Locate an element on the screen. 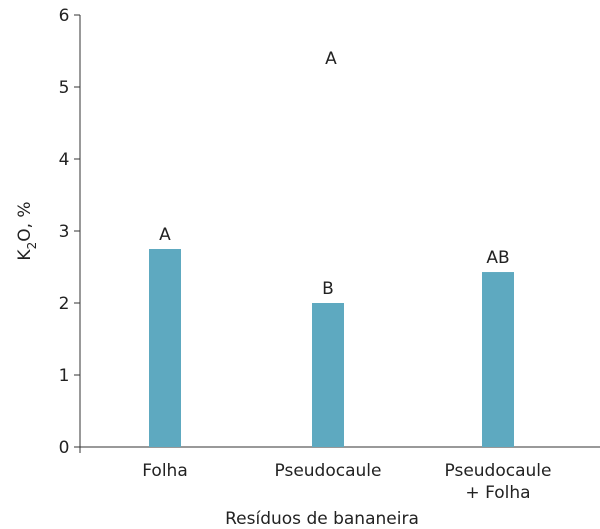 The width and height of the screenshot is (600, 529). bar-letter-label: A is located at coordinates (165, 235).